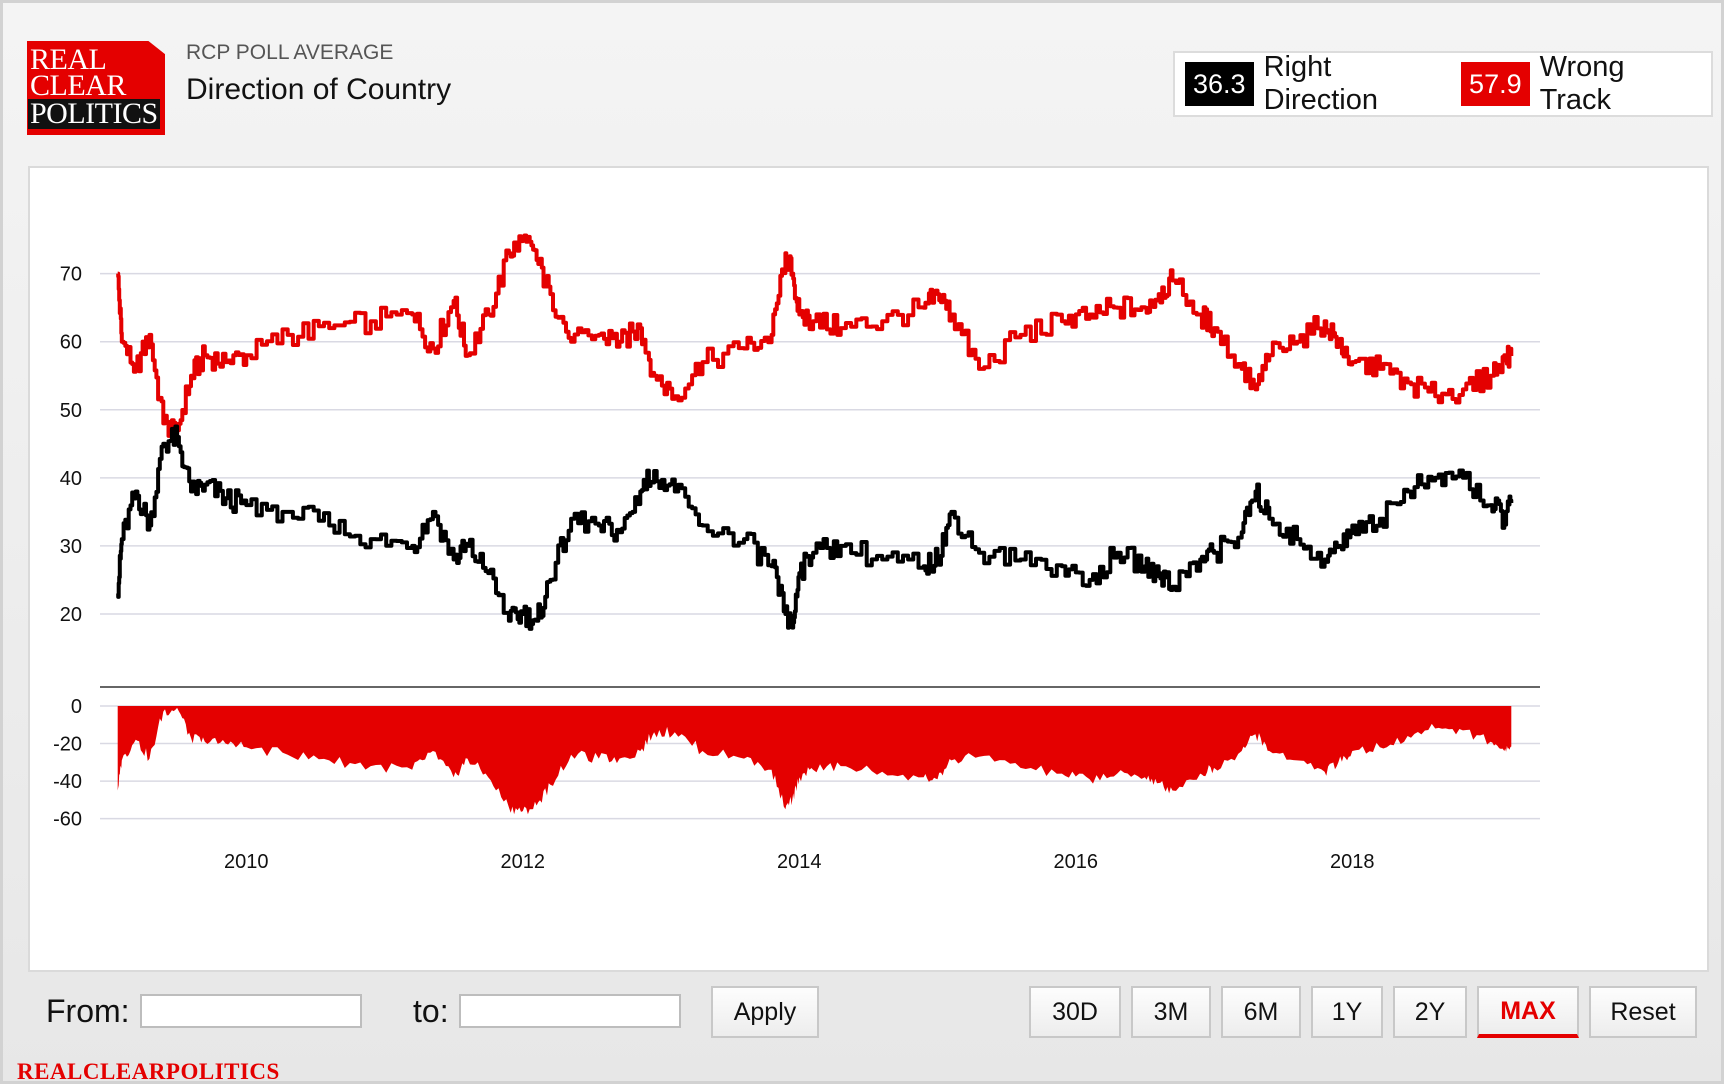 The height and width of the screenshot is (1085, 1730). Describe the element at coordinates (1528, 1012) in the screenshot. I see `range-button-max: MAX` at that location.